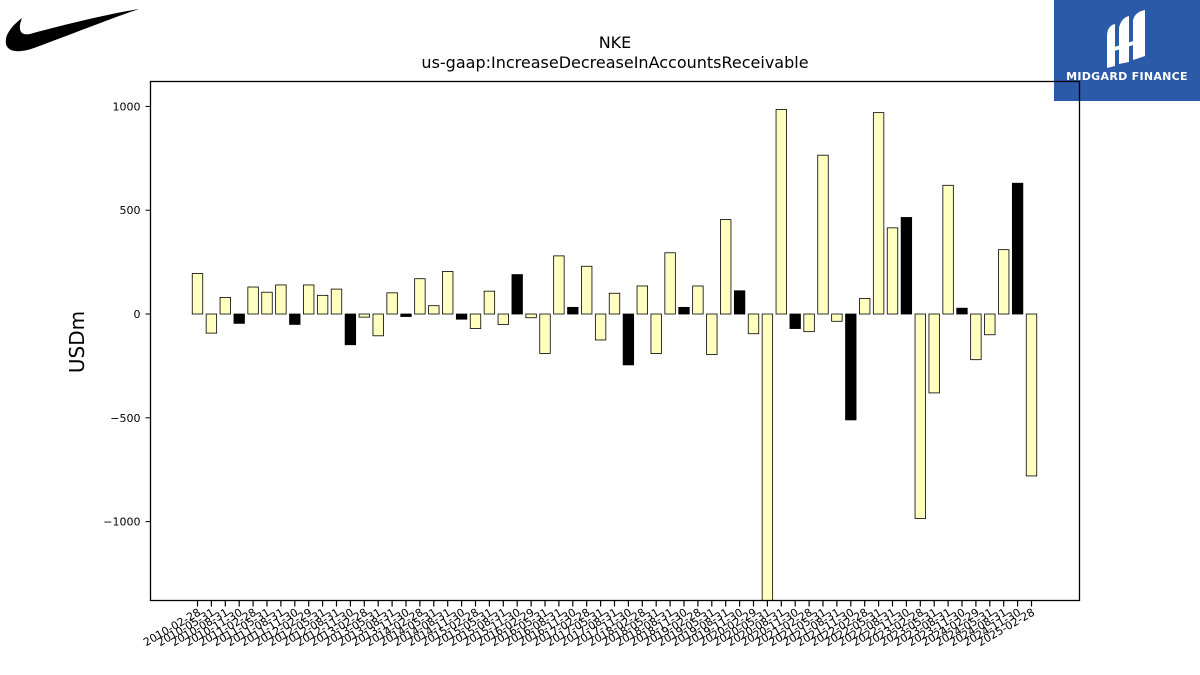  What do you see at coordinates (130, 210) in the screenshot?
I see `y-tick-label: 500` at bounding box center [130, 210].